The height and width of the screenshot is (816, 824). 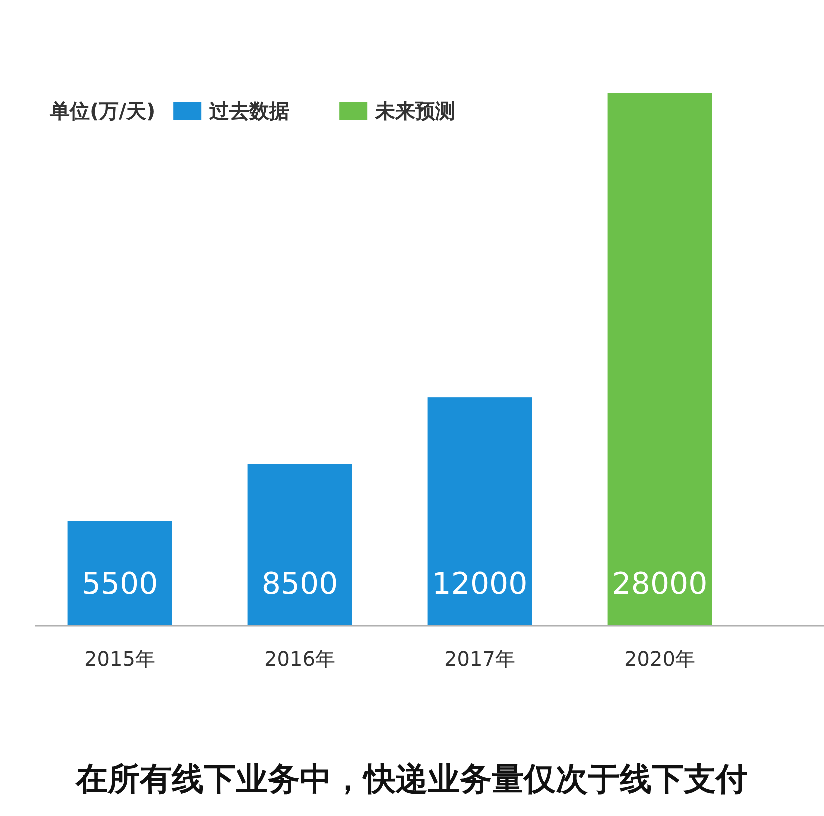 I want to click on x-tick-label: 2017年, so click(x=480, y=659).